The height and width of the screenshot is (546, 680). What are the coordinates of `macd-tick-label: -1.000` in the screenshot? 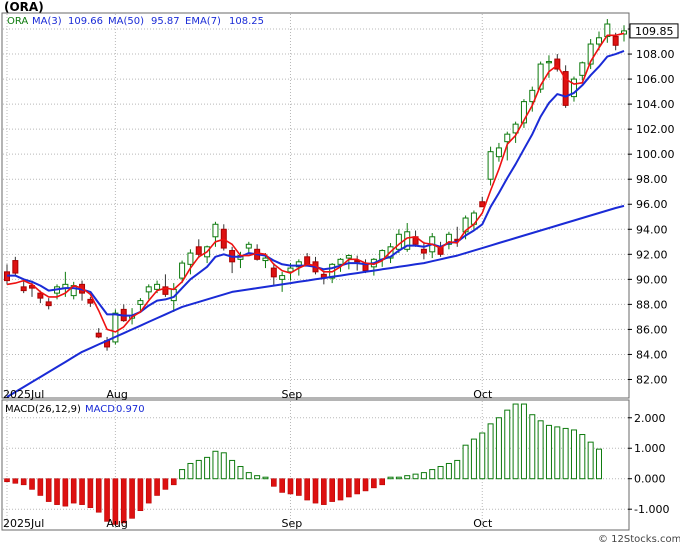 It's located at (651, 509).